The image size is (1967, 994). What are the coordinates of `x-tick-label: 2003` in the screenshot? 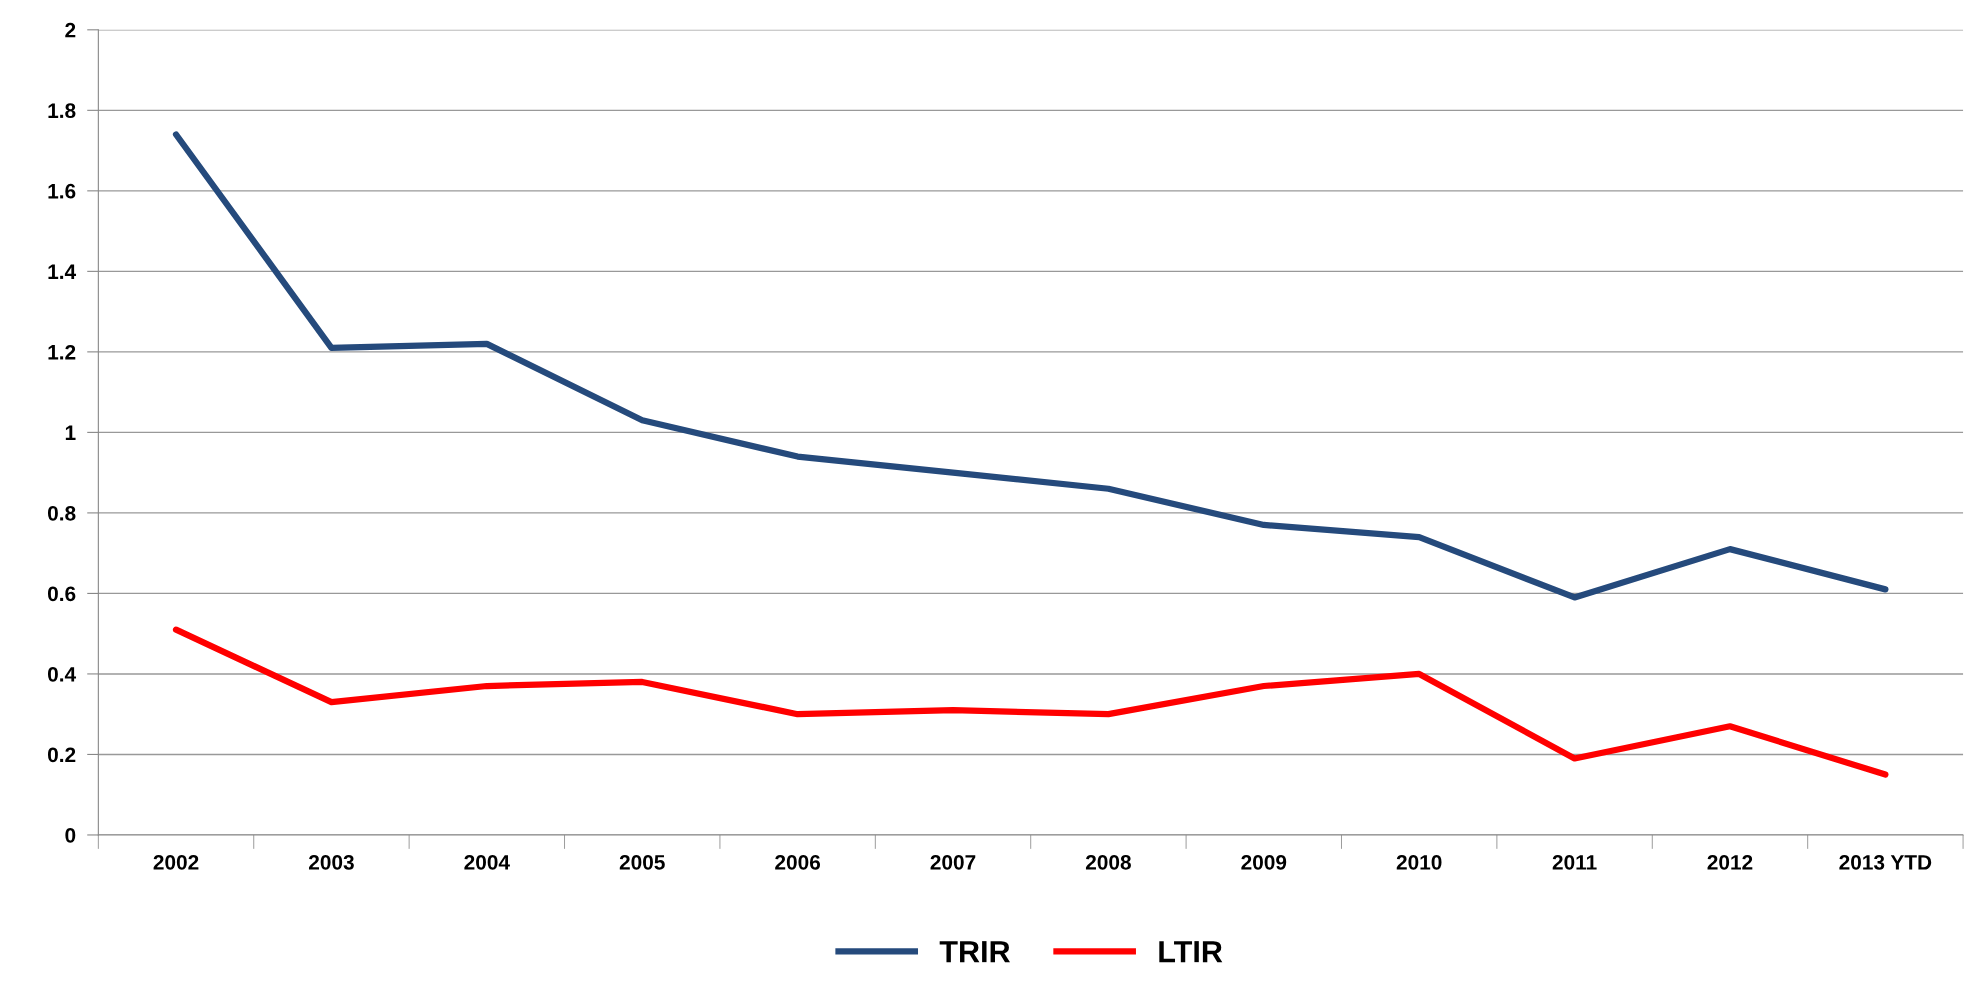 It's located at (331, 862).